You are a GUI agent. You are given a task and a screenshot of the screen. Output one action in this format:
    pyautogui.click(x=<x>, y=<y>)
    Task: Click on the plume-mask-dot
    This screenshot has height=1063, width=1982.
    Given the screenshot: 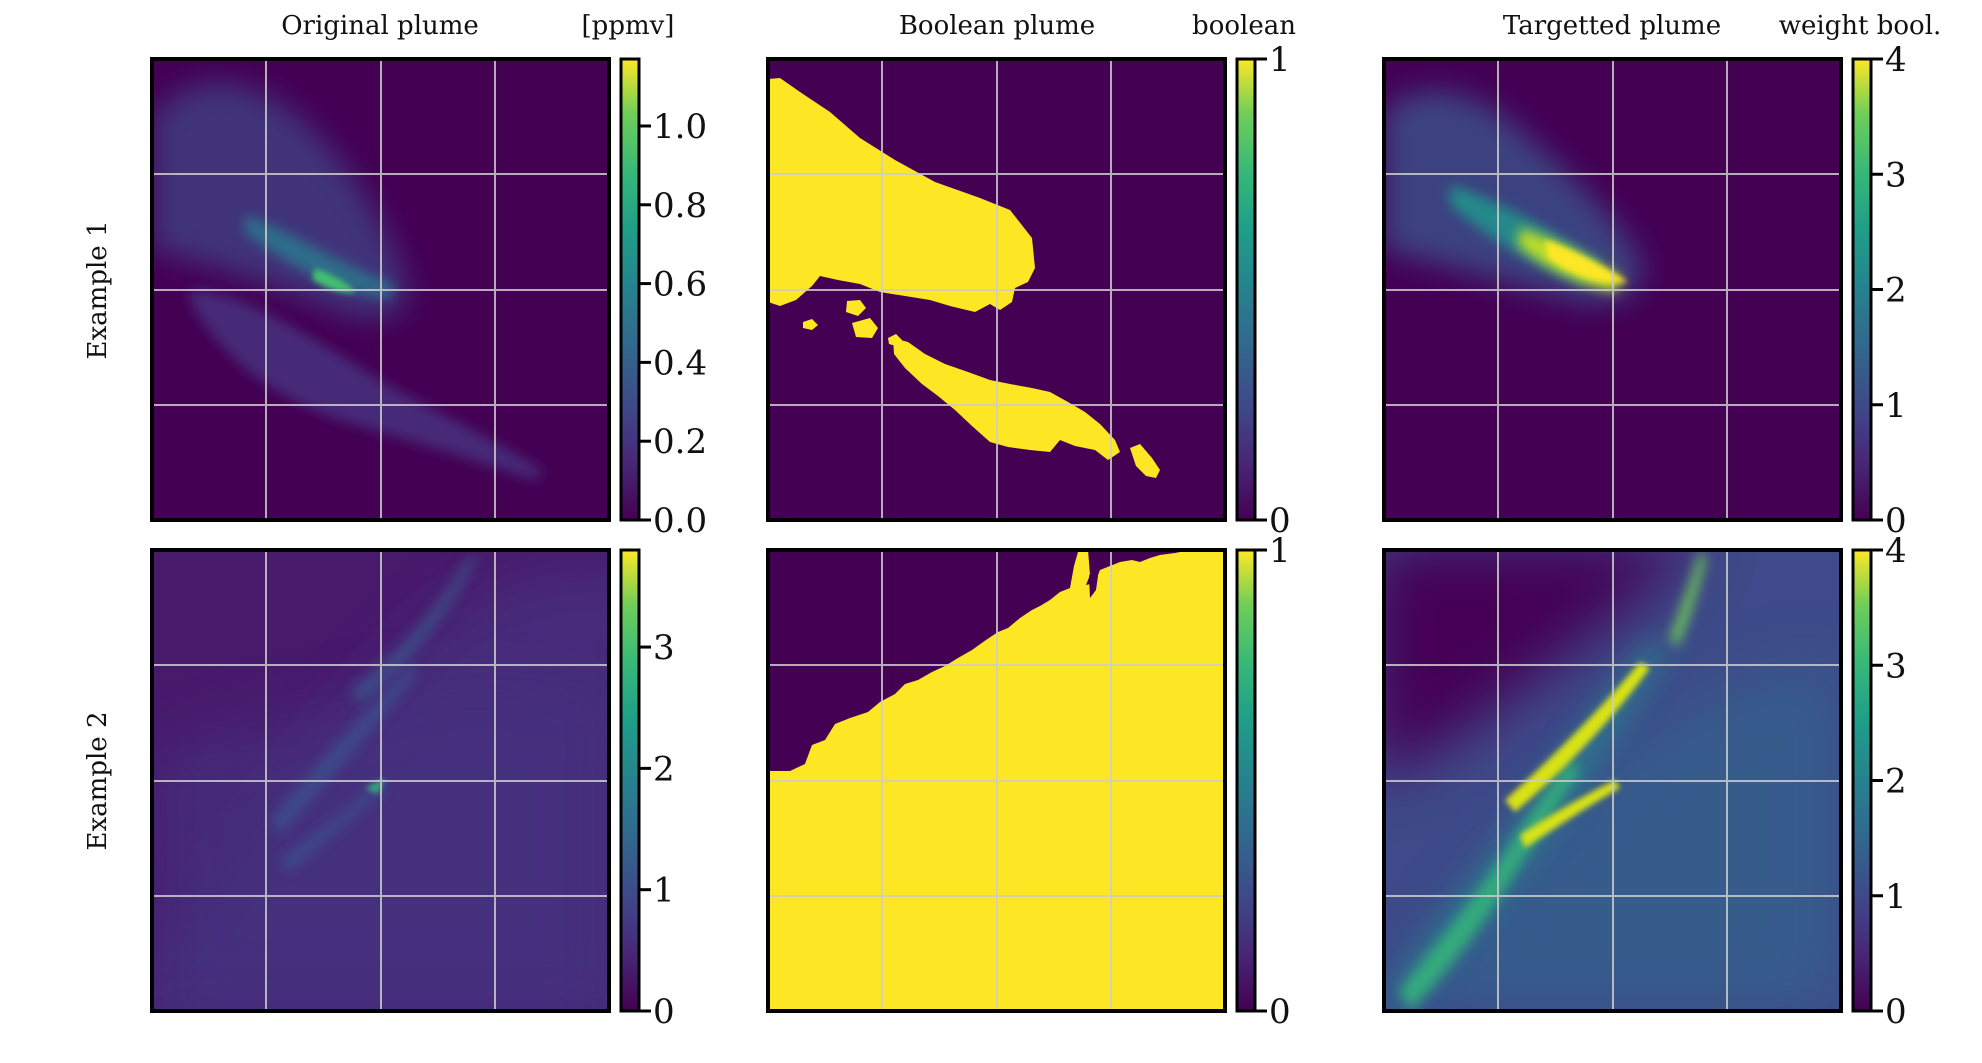 What is the action you would take?
    pyautogui.click(x=1028, y=658)
    